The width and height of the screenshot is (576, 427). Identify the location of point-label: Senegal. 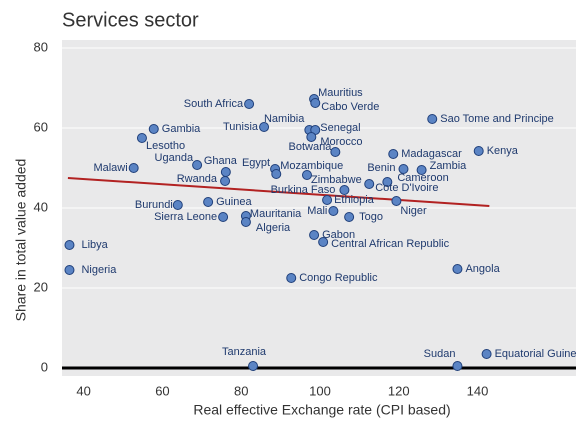
(340, 128).